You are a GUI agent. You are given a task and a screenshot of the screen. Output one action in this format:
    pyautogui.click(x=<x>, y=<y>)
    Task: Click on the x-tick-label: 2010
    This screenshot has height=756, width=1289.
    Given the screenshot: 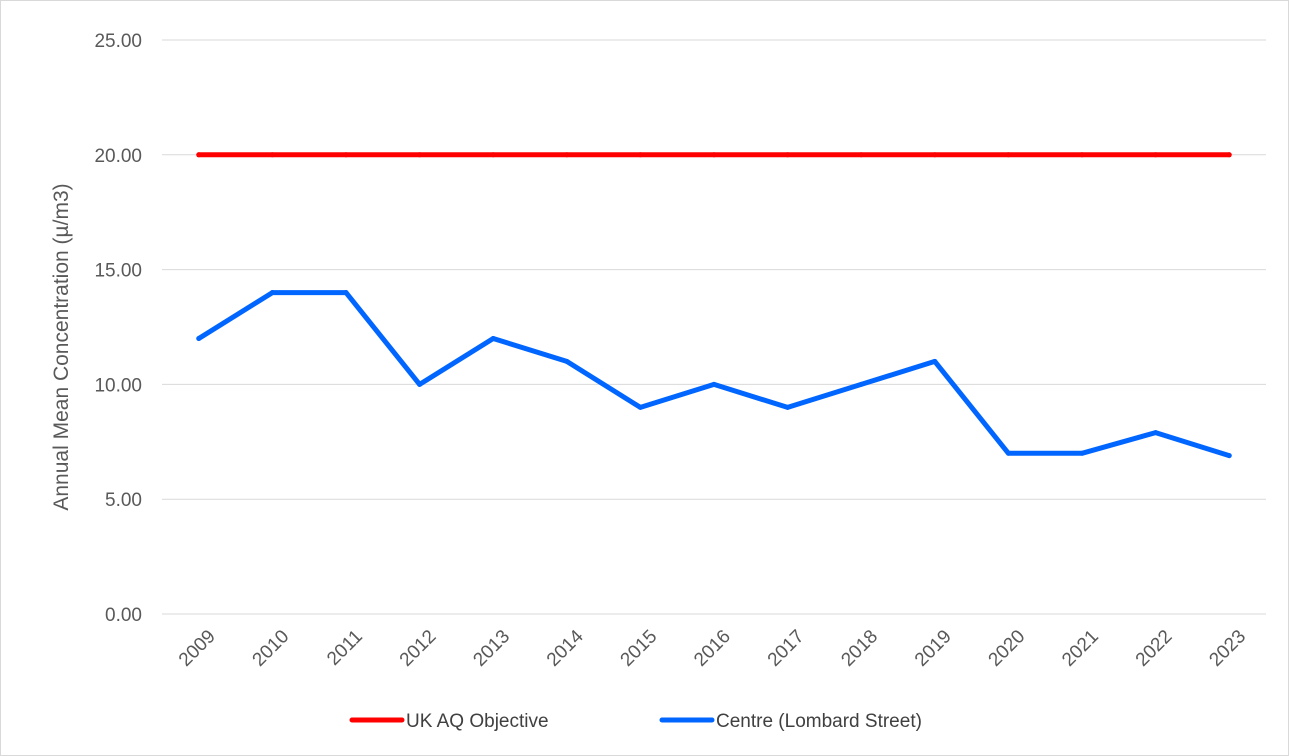 What is the action you would take?
    pyautogui.click(x=271, y=648)
    